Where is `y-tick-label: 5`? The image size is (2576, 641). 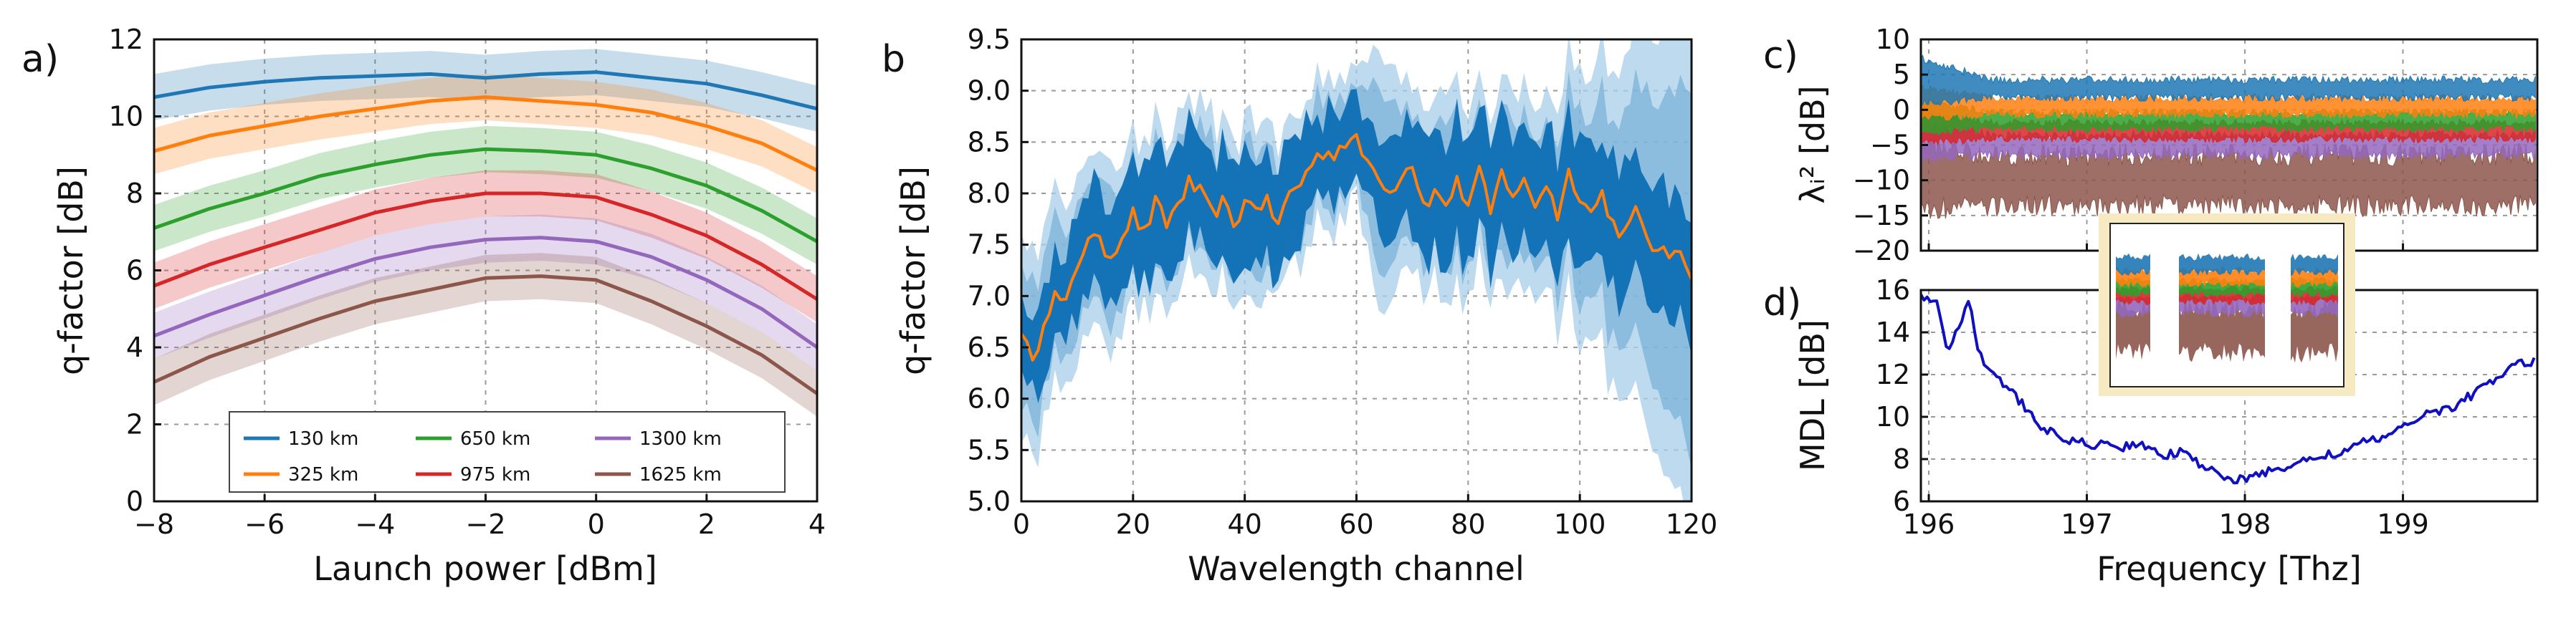
y-tick-label: 5 is located at coordinates (1901, 74).